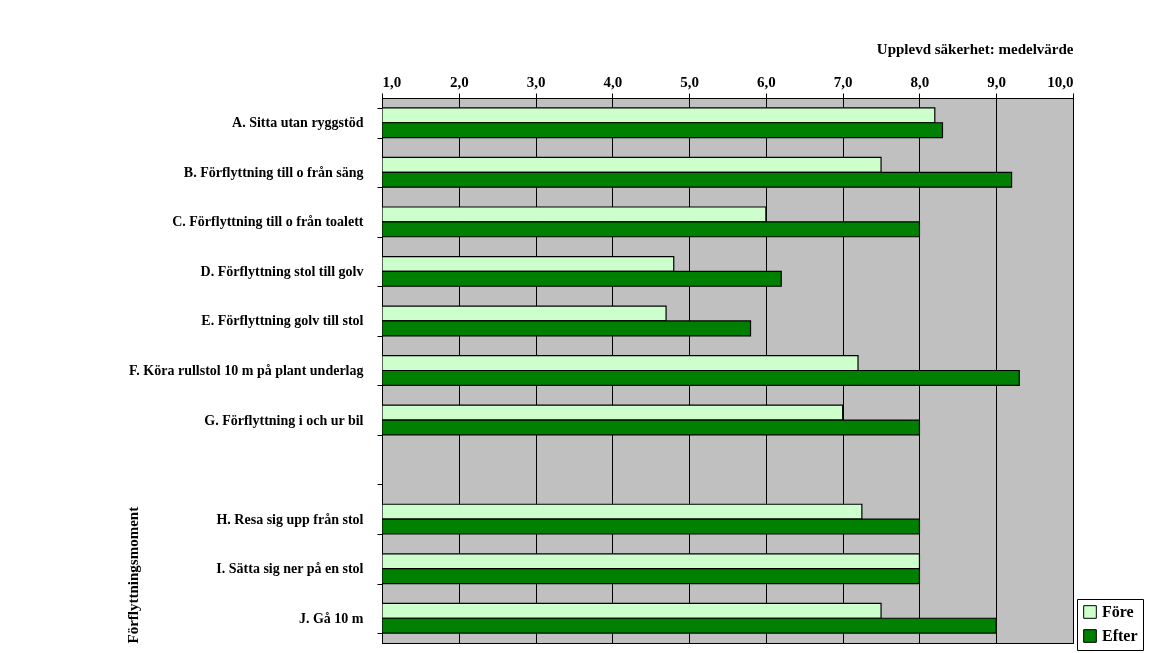 This screenshot has height=653, width=1164. Describe the element at coordinates (459, 81) in the screenshot. I see `x-tick-label: 2,0` at that location.